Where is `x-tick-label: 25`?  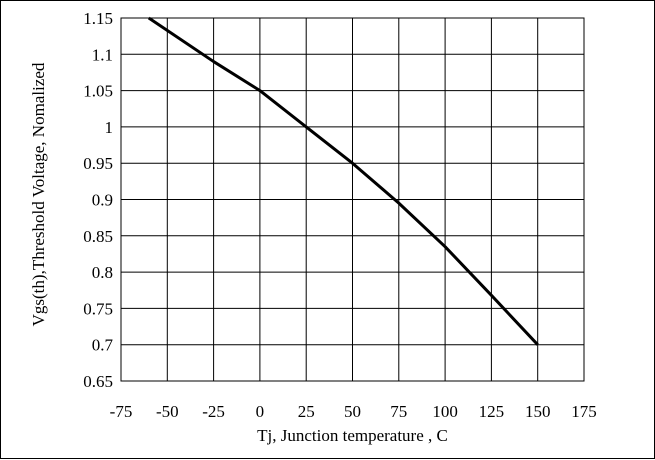
x-tick-label: 25 is located at coordinates (306, 411).